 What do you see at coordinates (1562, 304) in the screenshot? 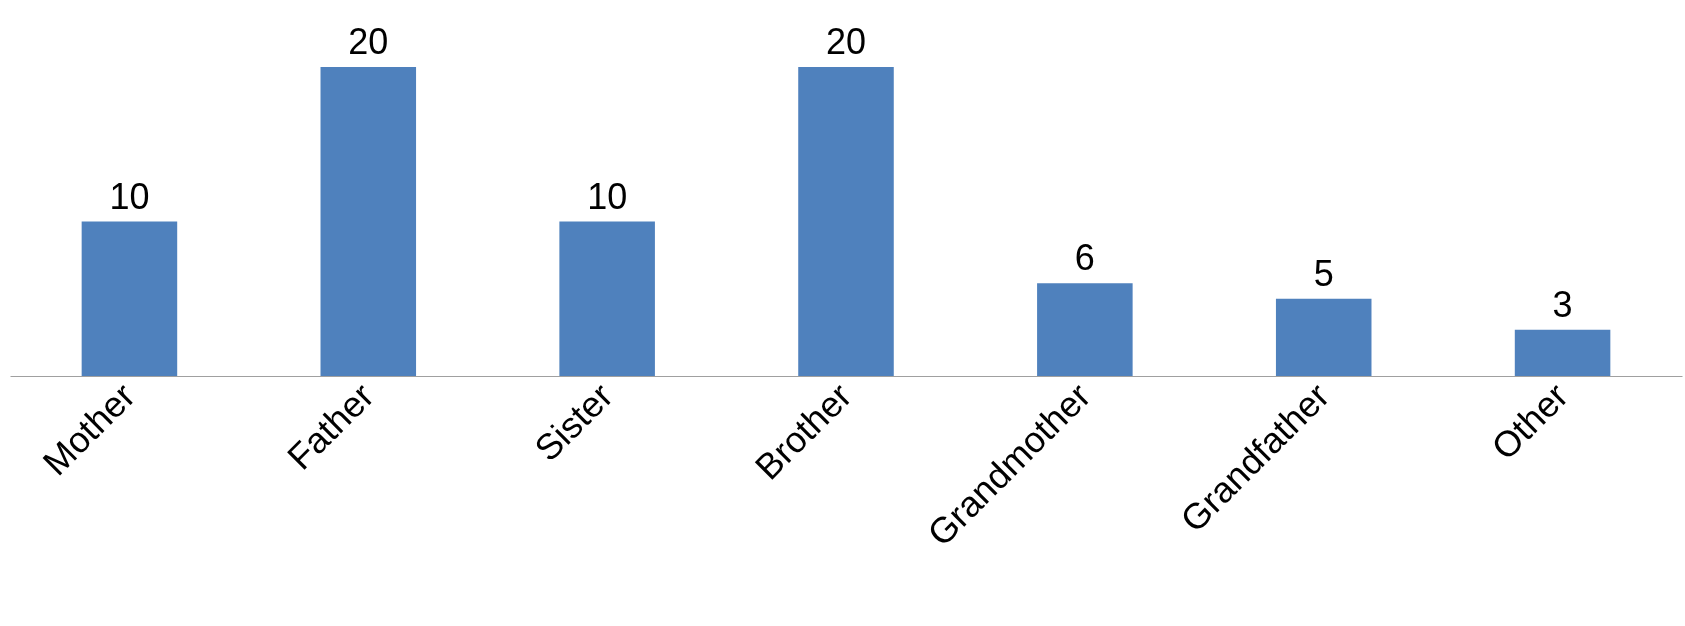
I see `data-label: 3` at bounding box center [1562, 304].